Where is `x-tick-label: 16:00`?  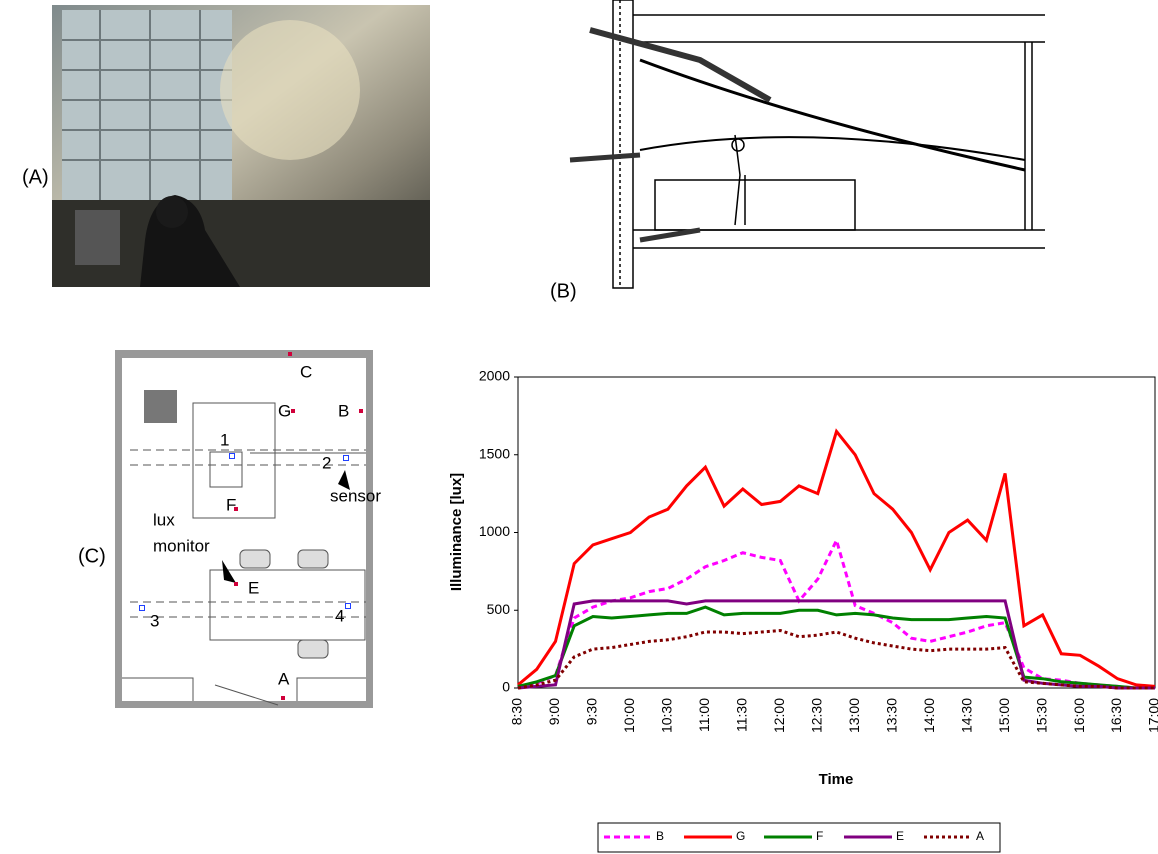 x-tick-label: 16:00 is located at coordinates (1079, 715).